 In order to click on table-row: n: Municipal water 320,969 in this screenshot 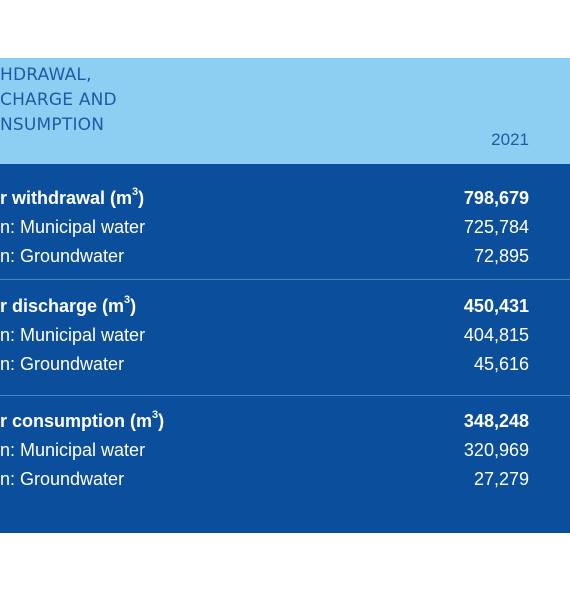, I will do `click(285, 454)`.